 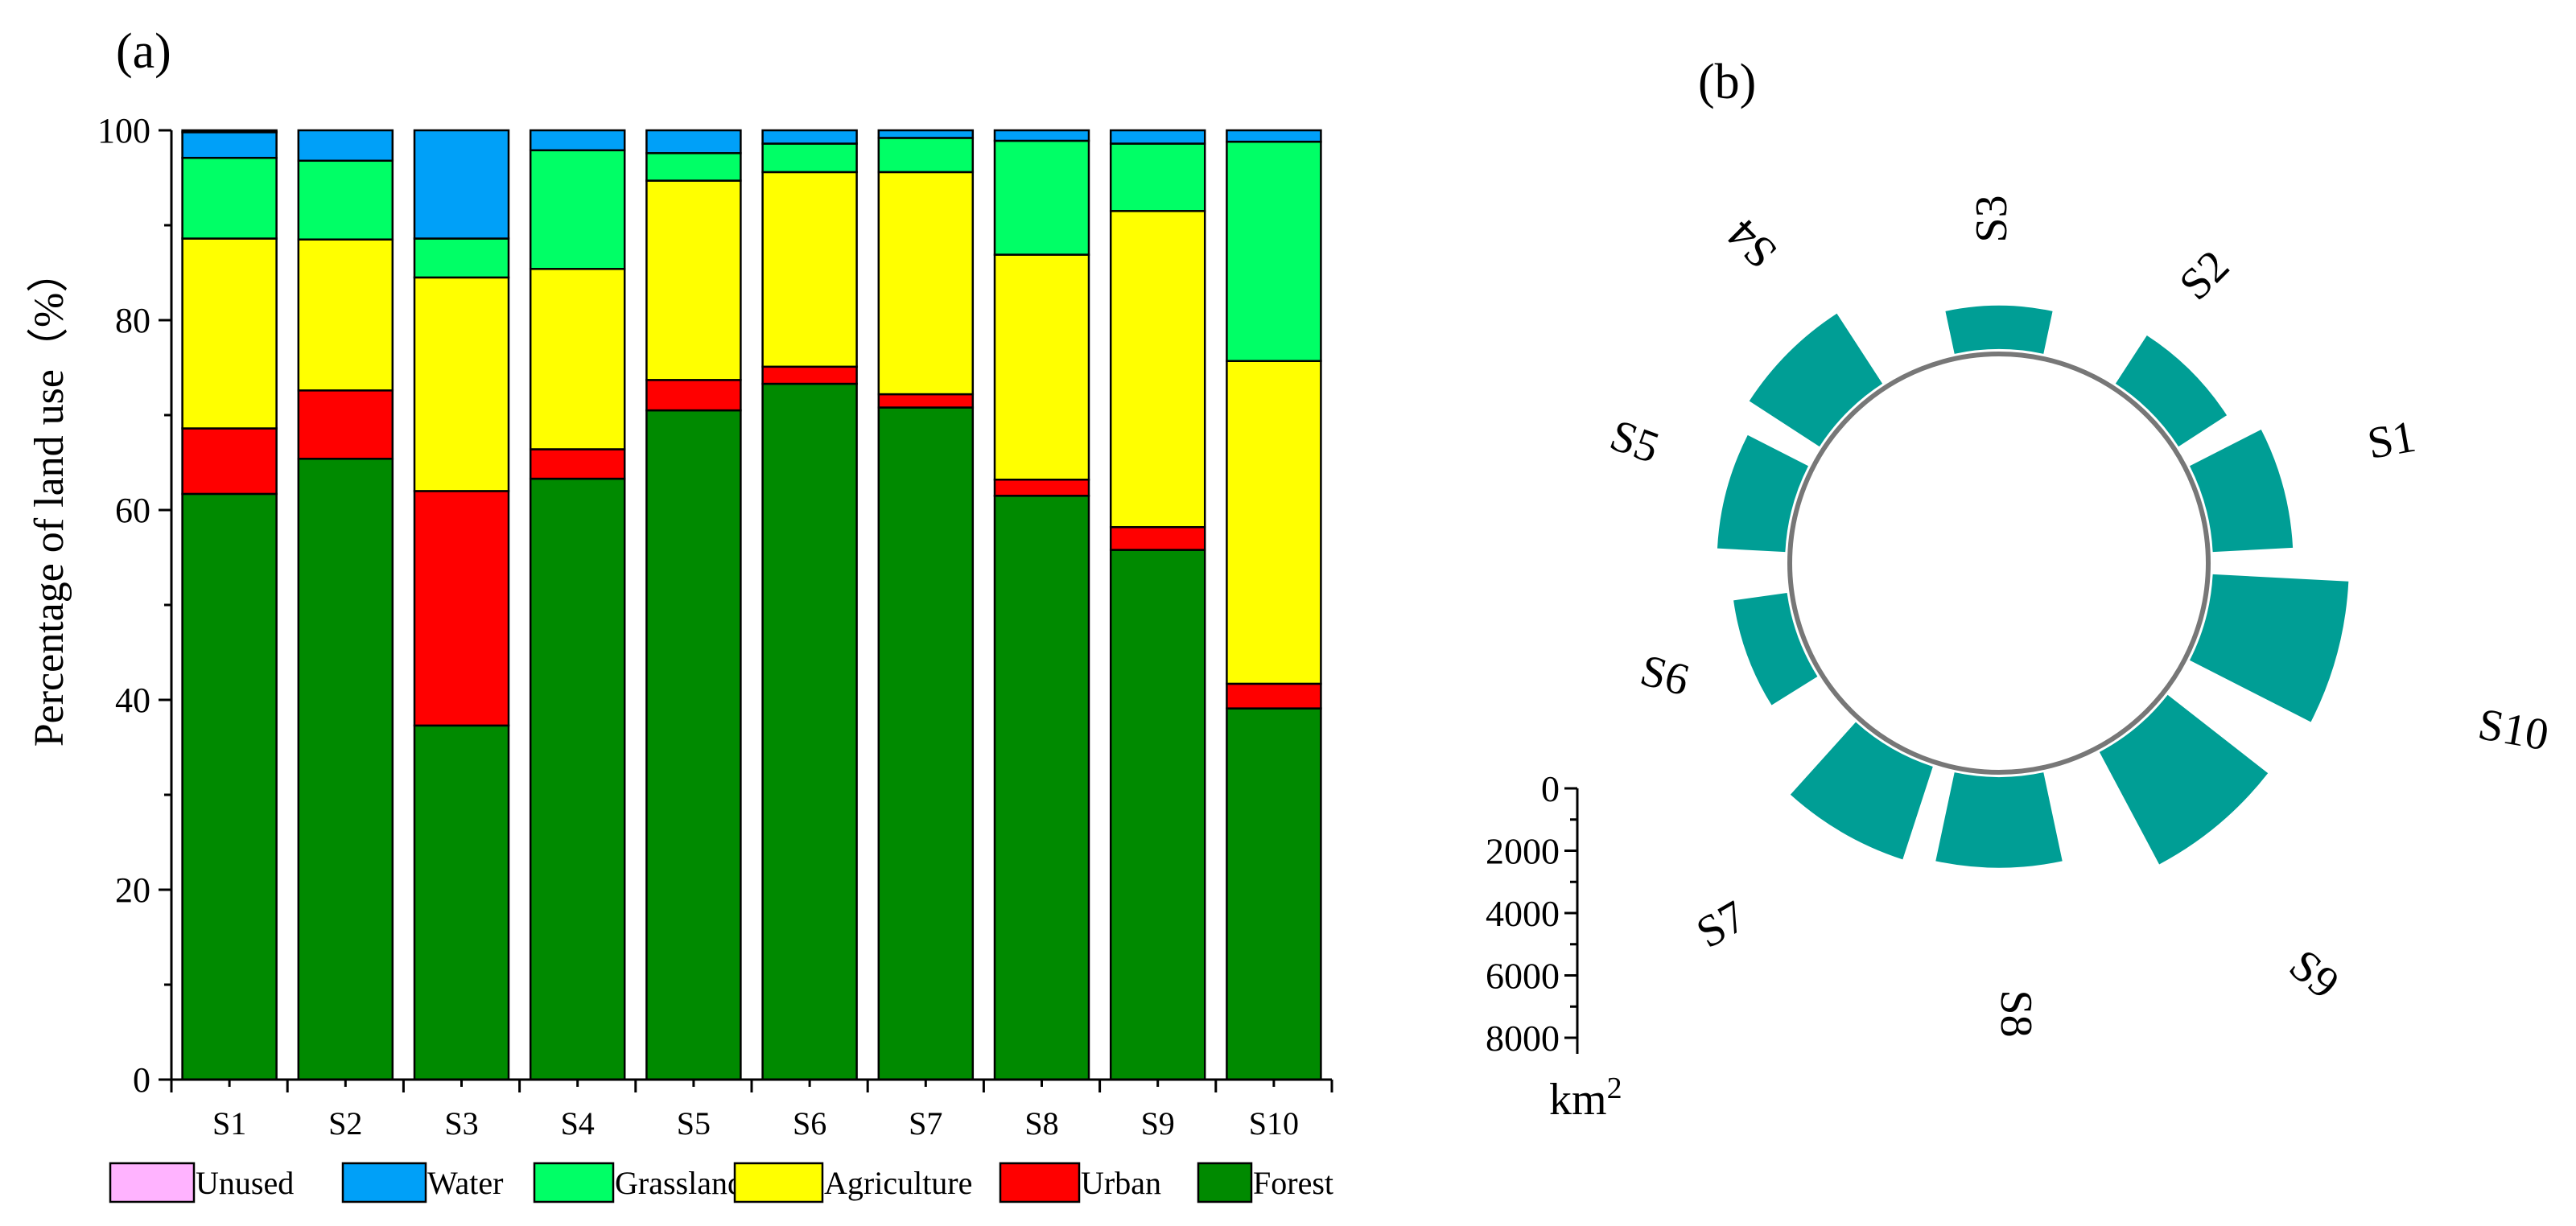 What do you see at coordinates (926, 134) in the screenshot?
I see `bar-segment-water-s7` at bounding box center [926, 134].